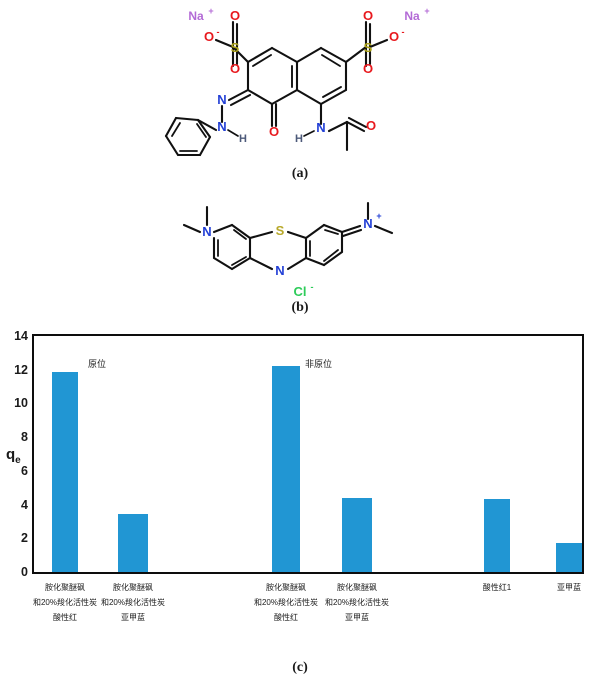 Image resolution: width=600 pixels, height=686 pixels. Describe the element at coordinates (368, 68) in the screenshot. I see `sulfonyl-o-bottom-right: O` at that location.